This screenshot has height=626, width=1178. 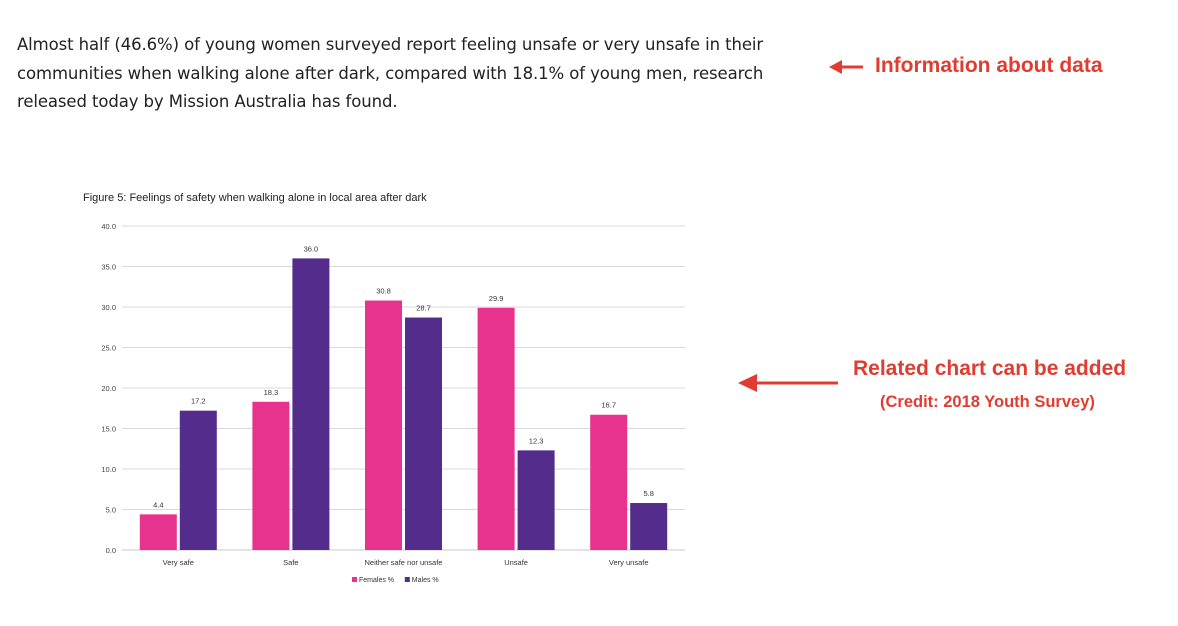 I want to click on legend-label: Females %, so click(x=376, y=580).